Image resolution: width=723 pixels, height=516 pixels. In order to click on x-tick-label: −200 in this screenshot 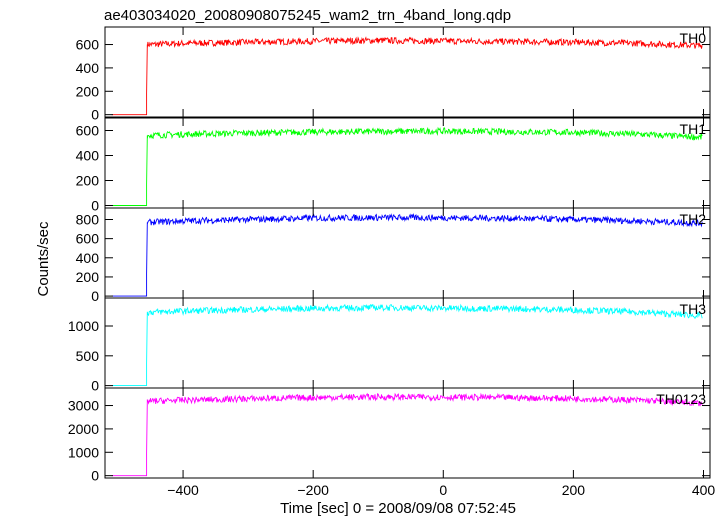, I will do `click(313, 490)`.